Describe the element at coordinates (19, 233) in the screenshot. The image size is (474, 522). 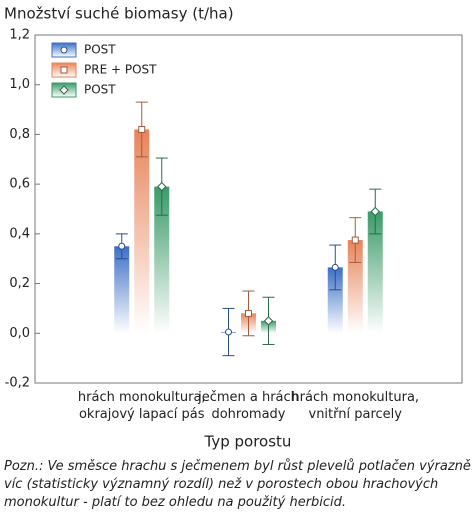
I see `y-tick-label: 0,4` at that location.